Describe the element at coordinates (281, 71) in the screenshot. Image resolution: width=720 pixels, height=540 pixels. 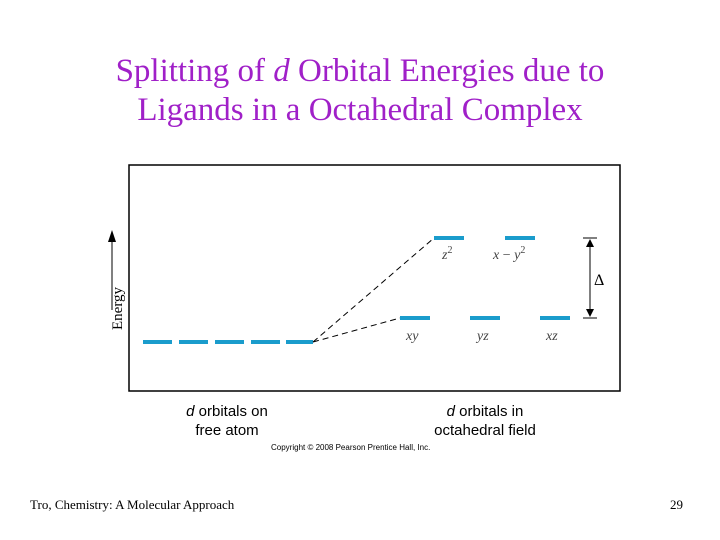
I see `title-d-italic: d` at that location.